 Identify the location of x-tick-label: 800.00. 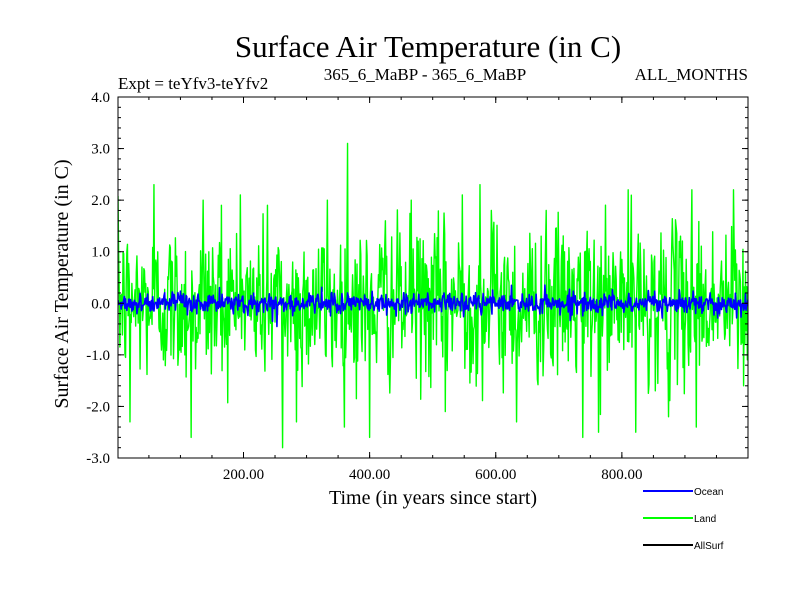
(621, 475).